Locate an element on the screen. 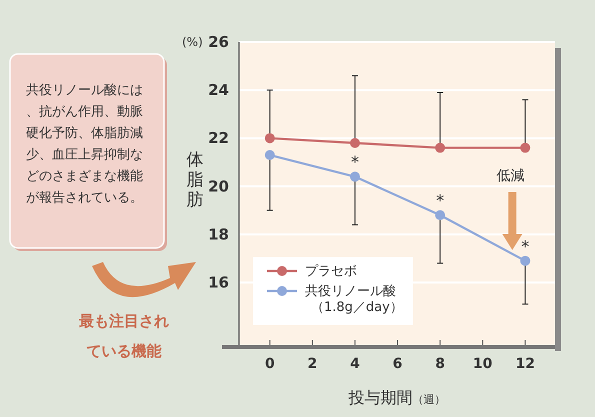 The height and width of the screenshot is (417, 595). x-tick-label: 2 is located at coordinates (313, 364).